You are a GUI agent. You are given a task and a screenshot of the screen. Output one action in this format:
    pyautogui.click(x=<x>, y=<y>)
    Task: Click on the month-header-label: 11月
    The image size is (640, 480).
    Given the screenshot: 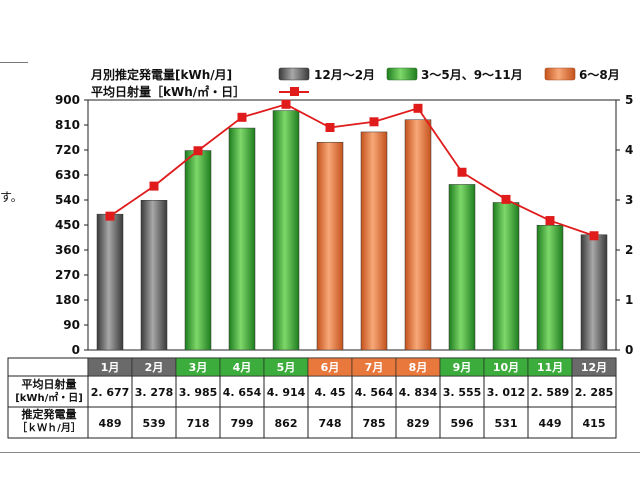 What is the action you would take?
    pyautogui.click(x=550, y=367)
    